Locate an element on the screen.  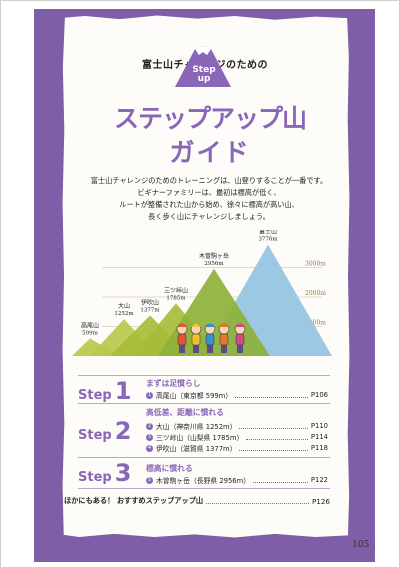
step-1-heading: まずは足慣らし is located at coordinates (173, 383).